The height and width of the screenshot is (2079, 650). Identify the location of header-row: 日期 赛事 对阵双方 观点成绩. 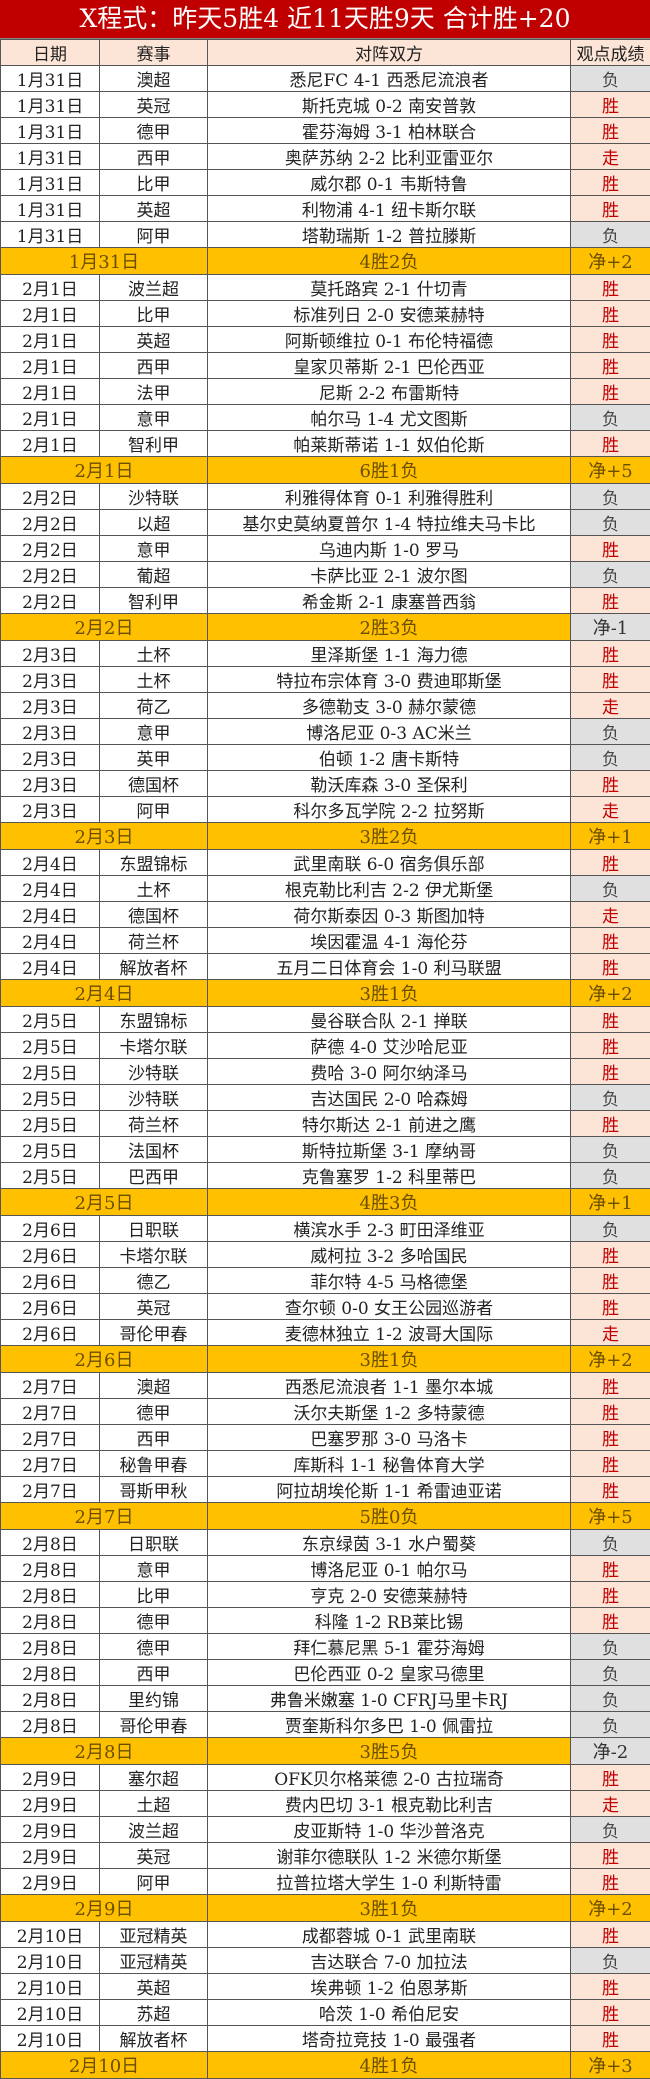
(325, 53).